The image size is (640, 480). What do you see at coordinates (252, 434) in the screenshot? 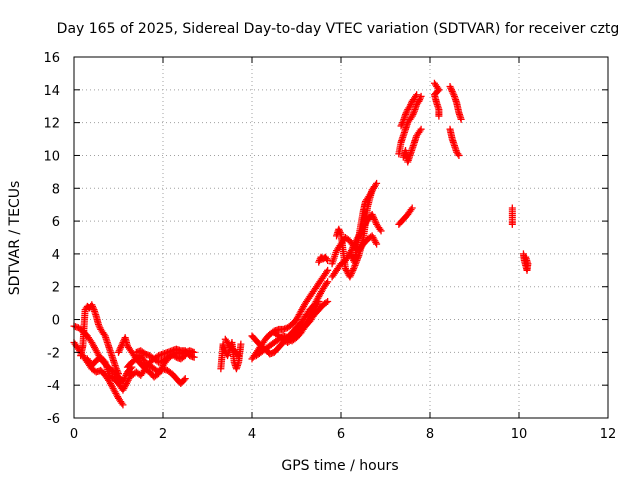
I see `x-tick-label: 4` at bounding box center [252, 434].